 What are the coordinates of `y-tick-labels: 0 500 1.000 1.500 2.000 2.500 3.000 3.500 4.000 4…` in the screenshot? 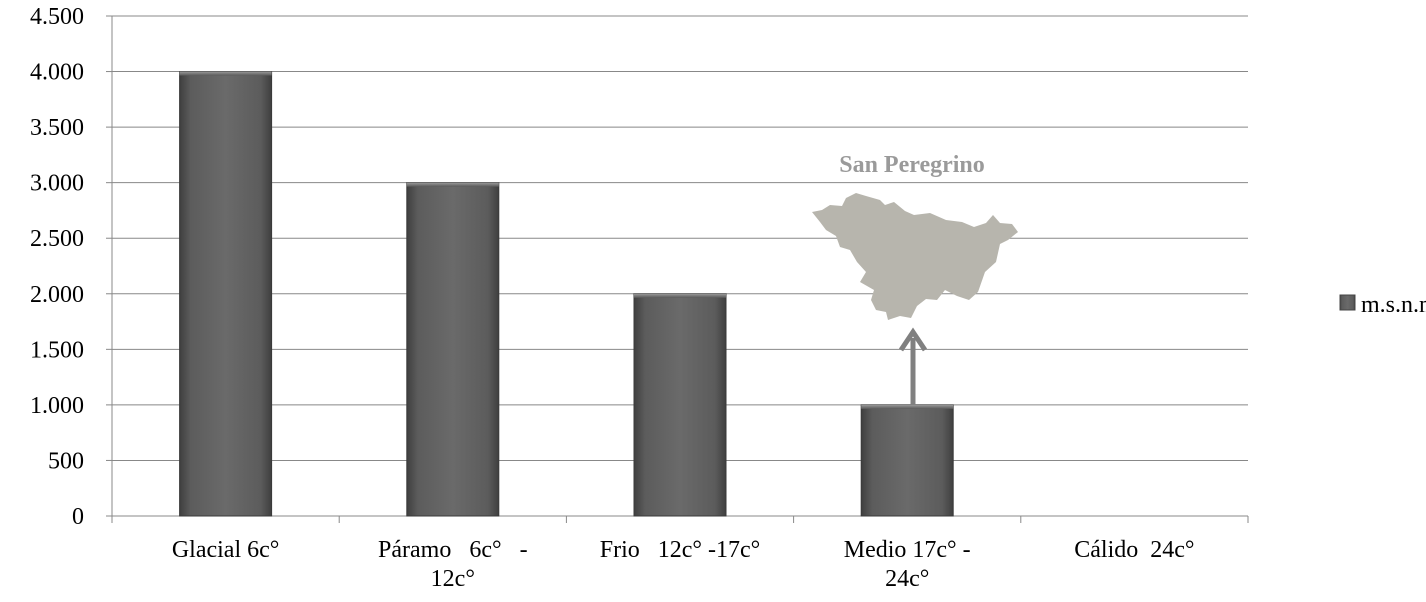 It's located at (57, 267).